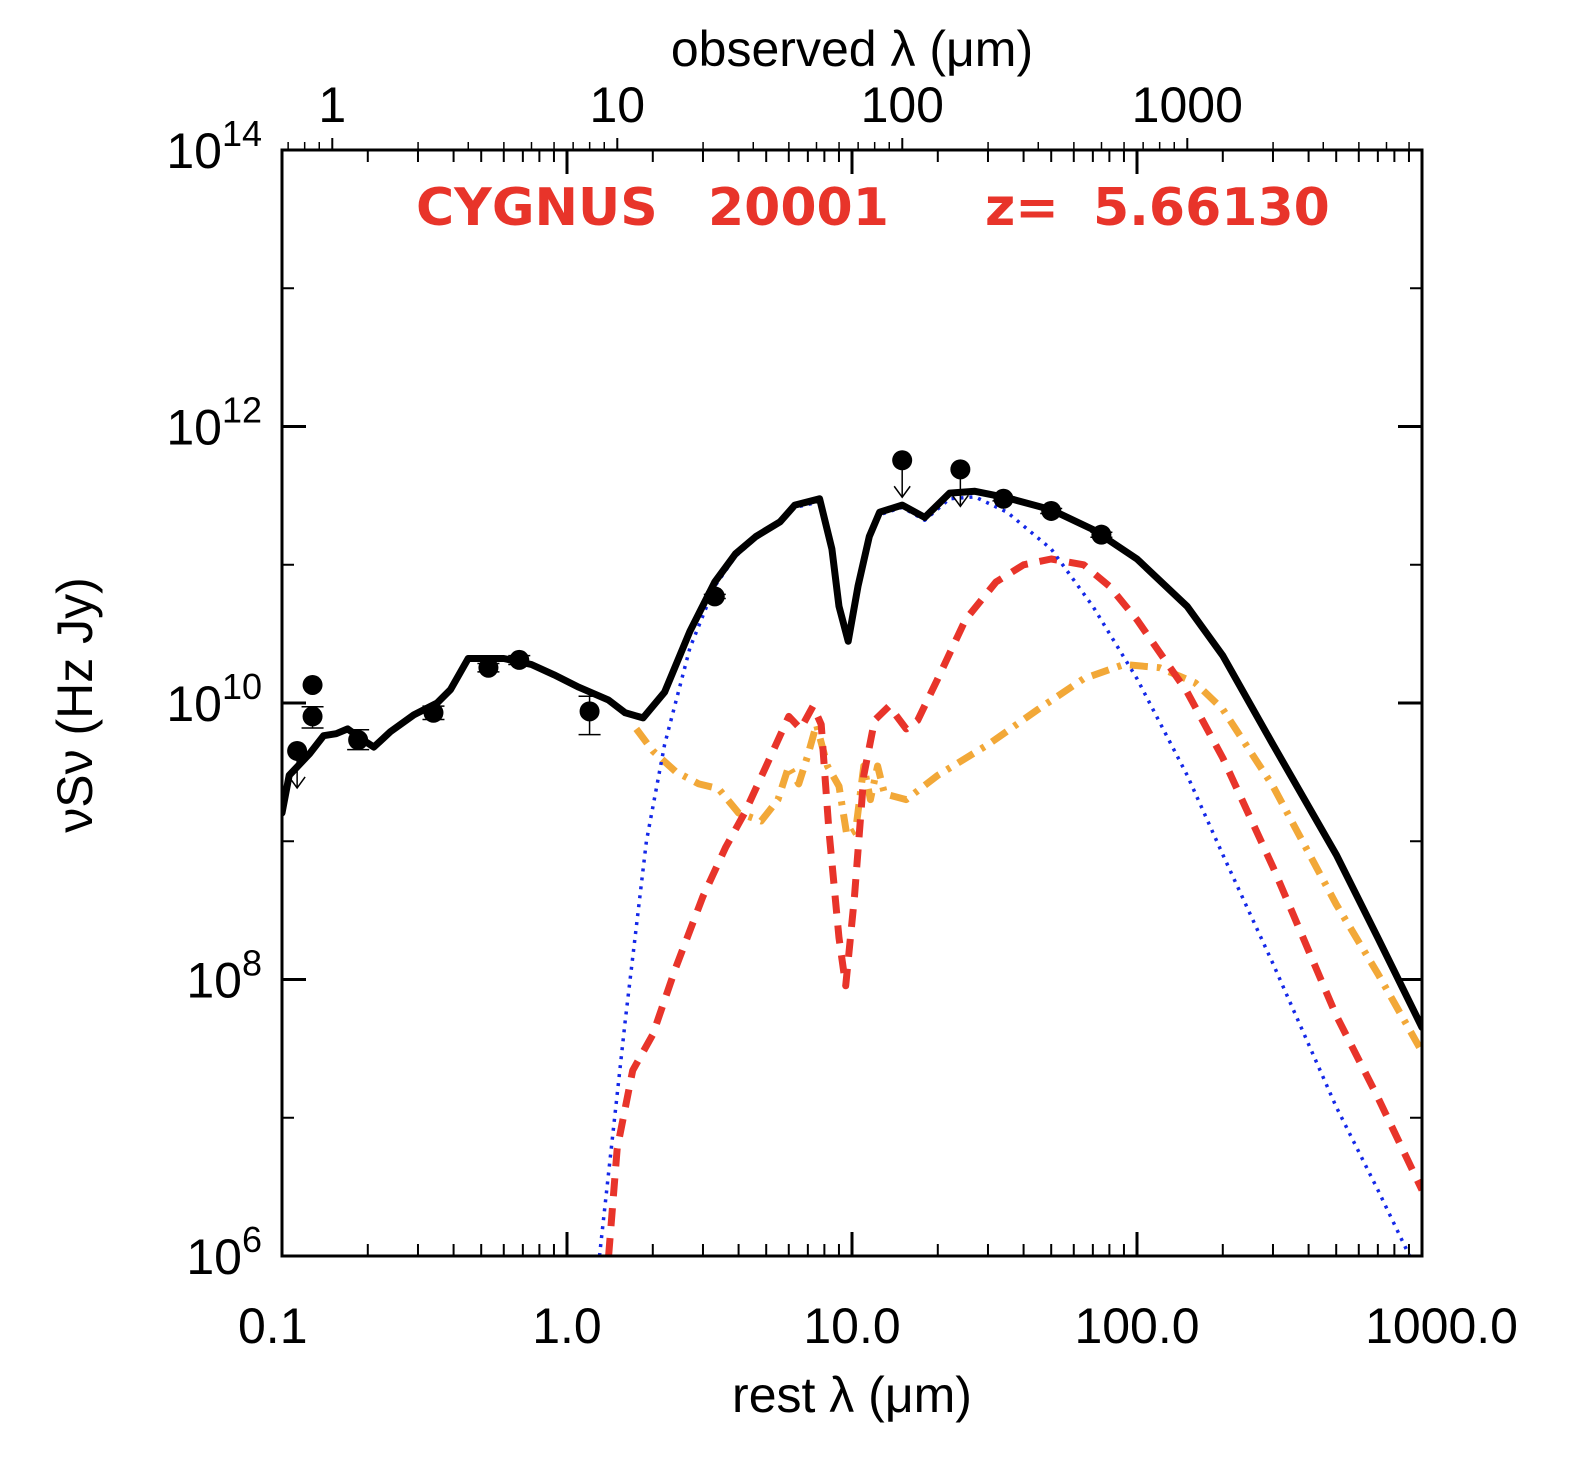 Image resolution: width=1590 pixels, height=1476 pixels. I want to click on x-axis-title: rest λ (μm), so click(852, 1395).